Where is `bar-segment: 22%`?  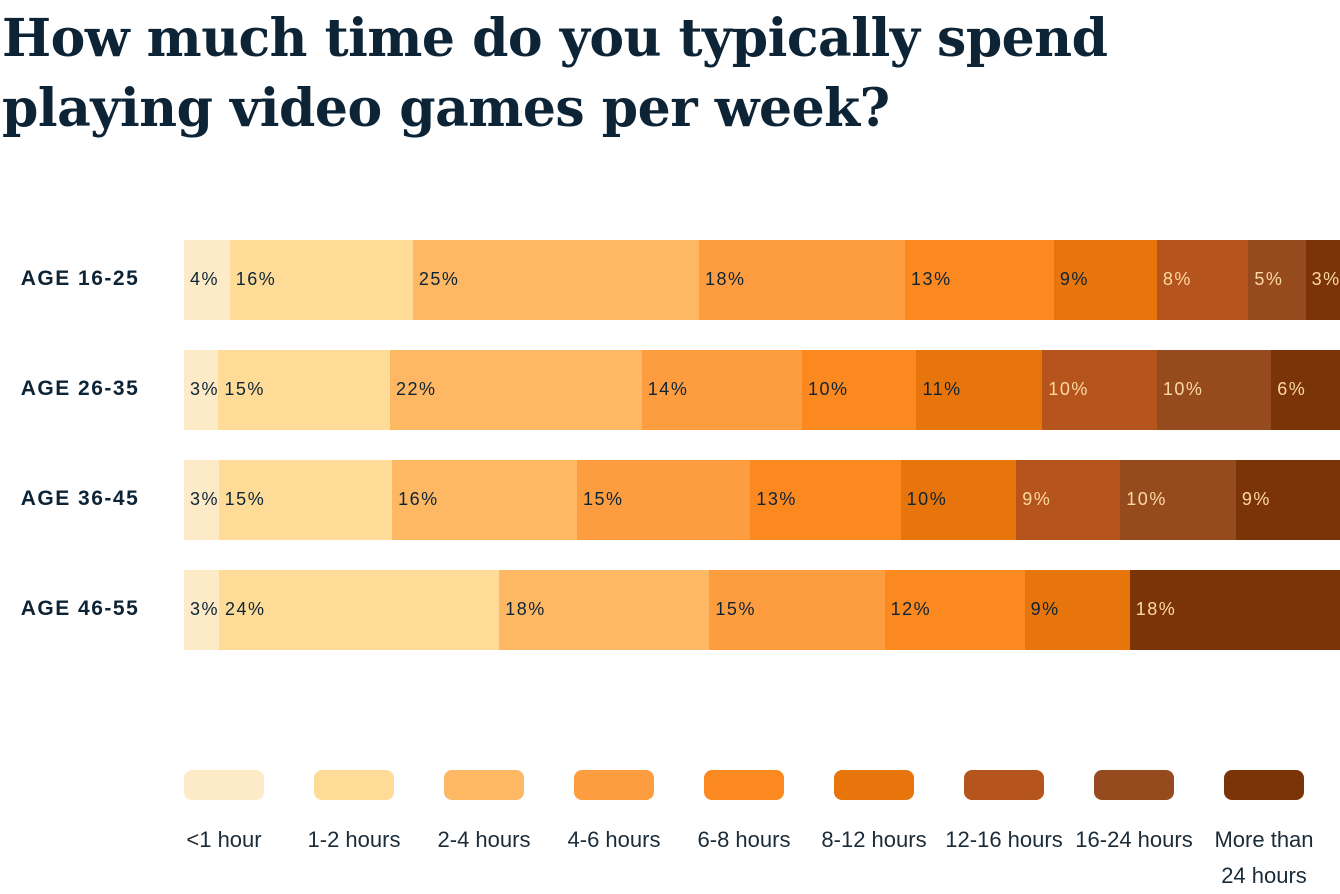
bar-segment: 22% is located at coordinates (516, 390).